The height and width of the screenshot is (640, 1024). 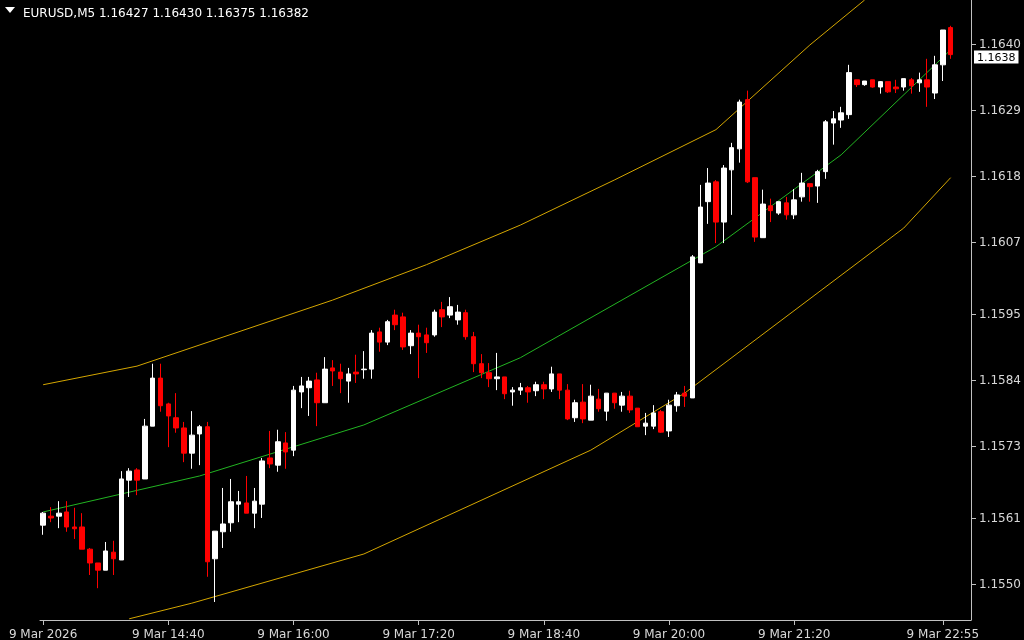 What do you see at coordinates (544, 633) in the screenshot?
I see `x-tick-label: 9 Mar 18:40` at bounding box center [544, 633].